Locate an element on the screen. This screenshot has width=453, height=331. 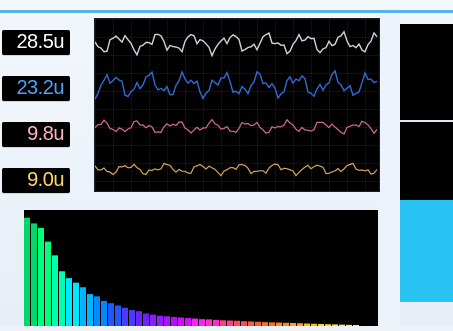
right-meter-bar is located at coordinates (426, 251).